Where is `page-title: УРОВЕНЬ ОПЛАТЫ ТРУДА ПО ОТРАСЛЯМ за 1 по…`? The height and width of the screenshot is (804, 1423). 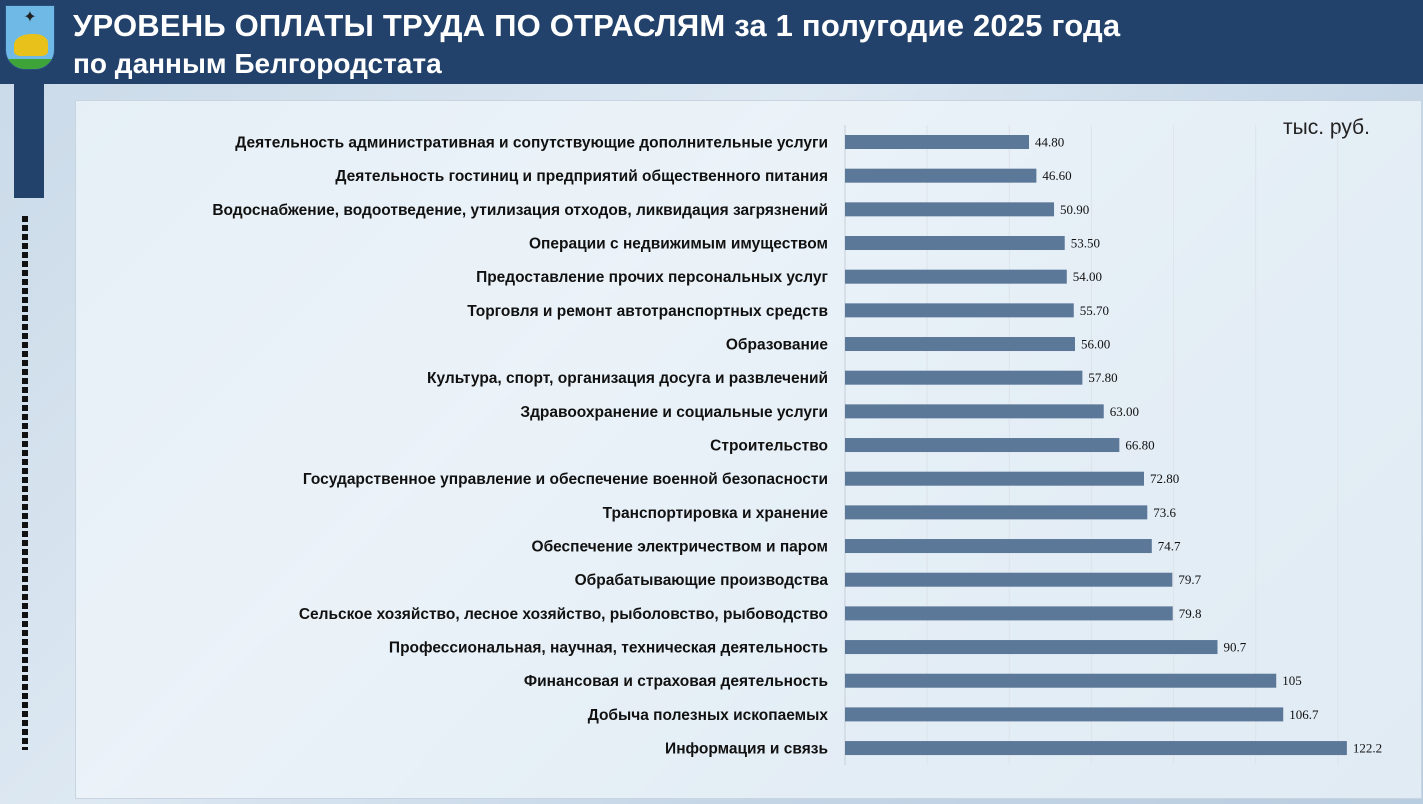 page-title: УРОВЕНЬ ОПЛАТЫ ТРУДА ПО ОТРАСЛЯМ за 1 по… is located at coordinates (597, 25).